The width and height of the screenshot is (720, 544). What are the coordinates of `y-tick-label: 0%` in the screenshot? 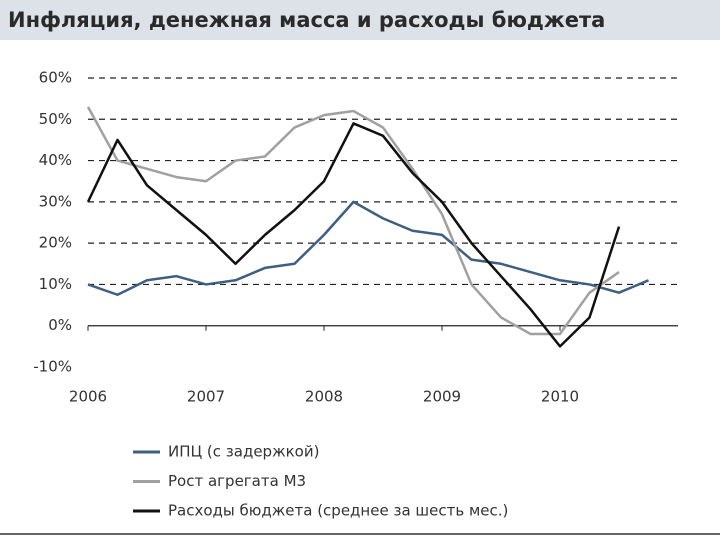 It's located at (60, 325).